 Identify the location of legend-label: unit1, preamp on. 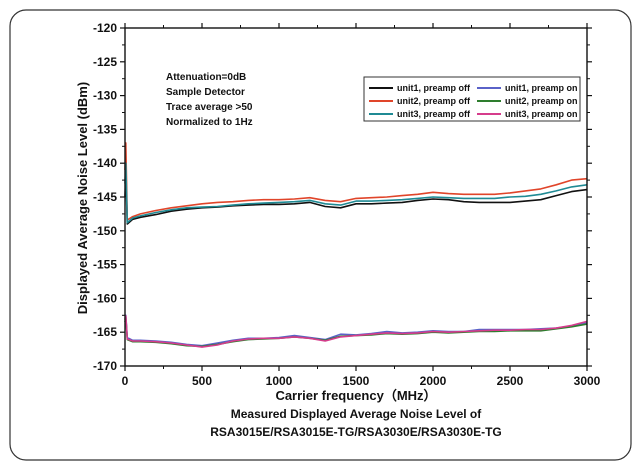
(541, 88).